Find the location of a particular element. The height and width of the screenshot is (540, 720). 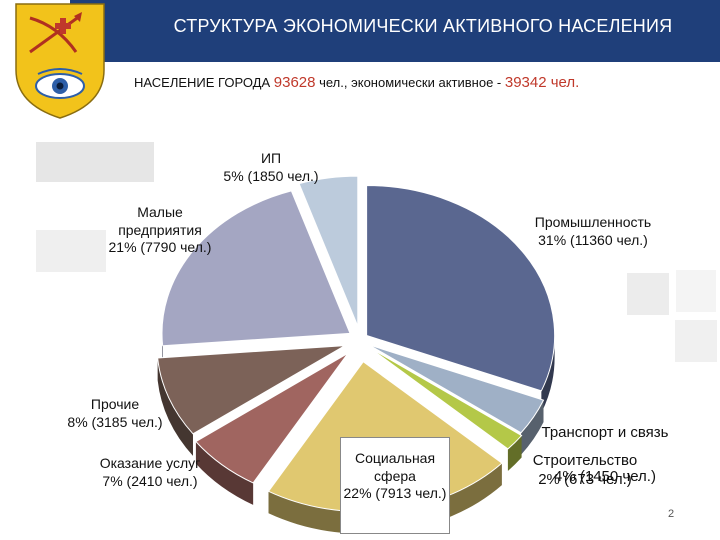

slice-label-industry: Промышленность 31% (11360 чел.) is located at coordinates (593, 231).